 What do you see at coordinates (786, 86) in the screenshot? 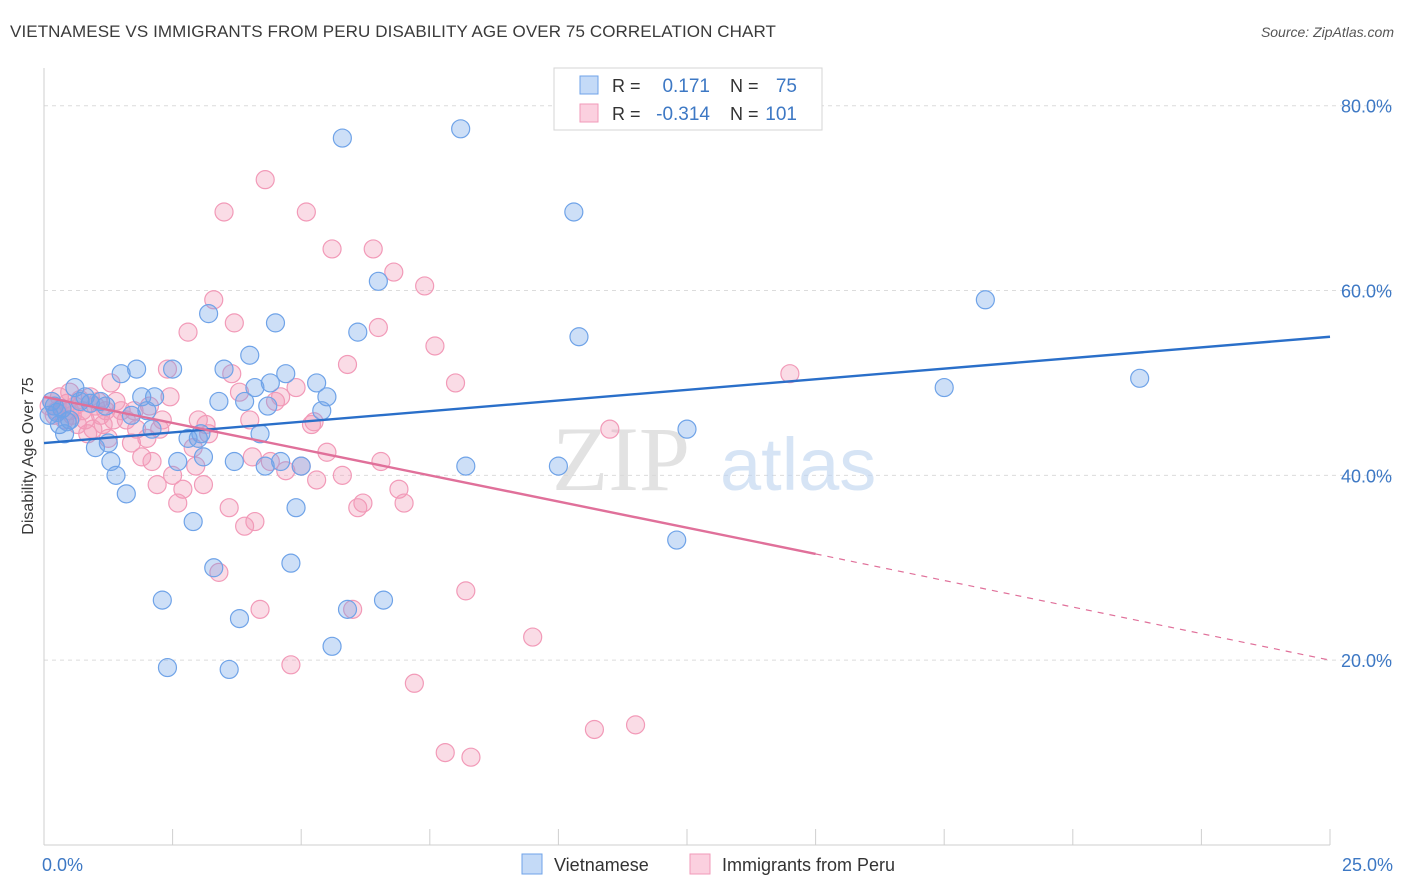
I see `stats-n-value-vietnamese: 75` at bounding box center [786, 86].